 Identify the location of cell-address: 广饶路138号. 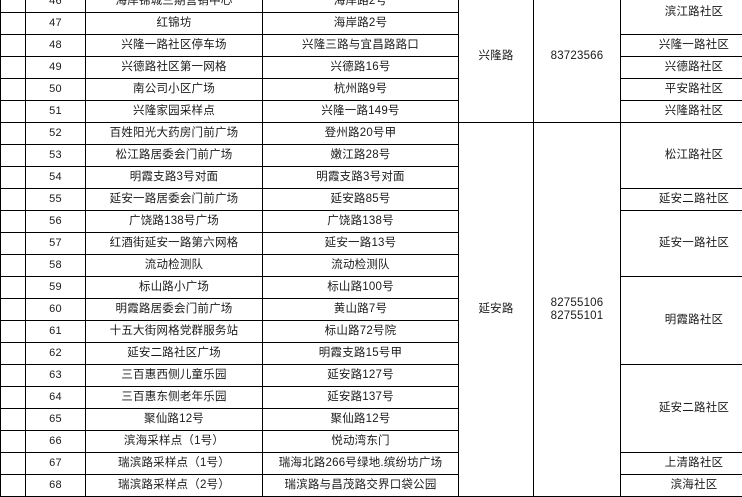
(361, 222).